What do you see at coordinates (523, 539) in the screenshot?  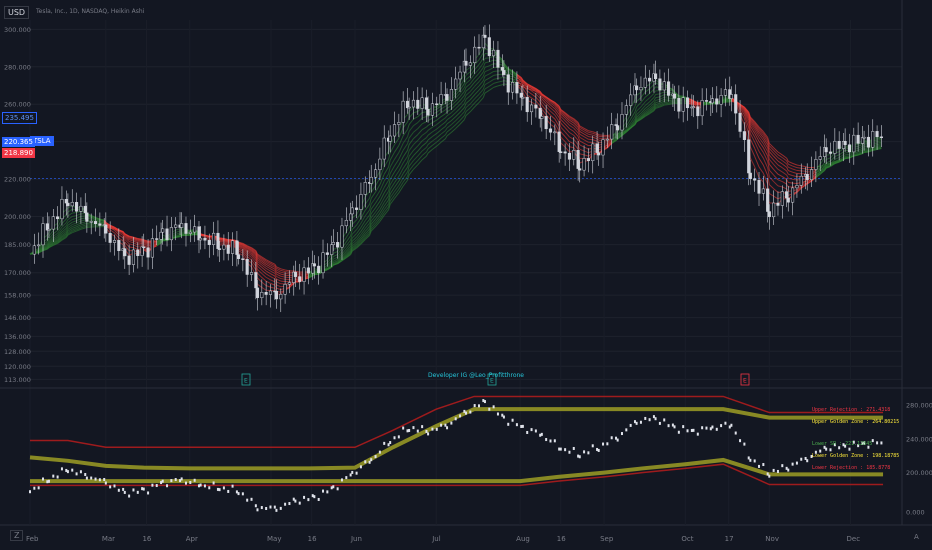 I see `x-tick-label: Aug` at bounding box center [523, 539].